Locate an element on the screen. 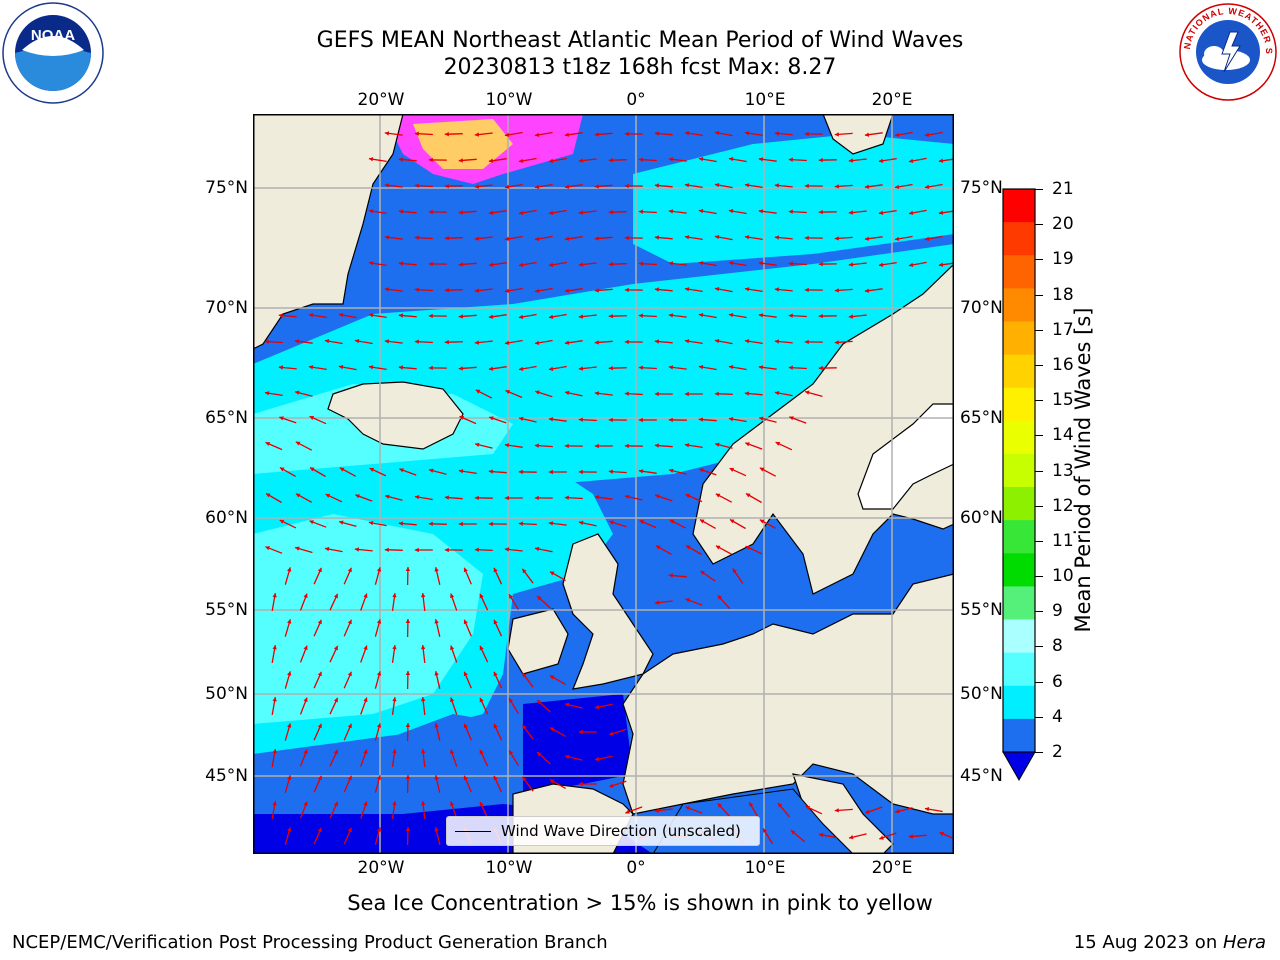 This screenshot has height=960, width=1280. colorbar-segment is located at coordinates (1019, 239).